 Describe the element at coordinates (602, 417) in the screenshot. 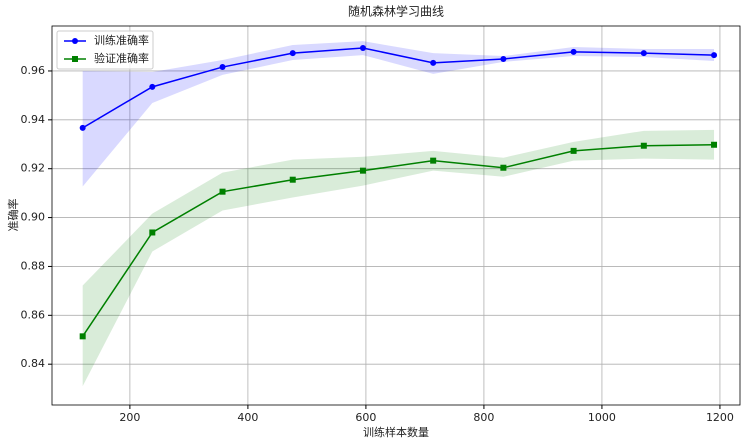

I see `x-tick-label: 1000` at that location.